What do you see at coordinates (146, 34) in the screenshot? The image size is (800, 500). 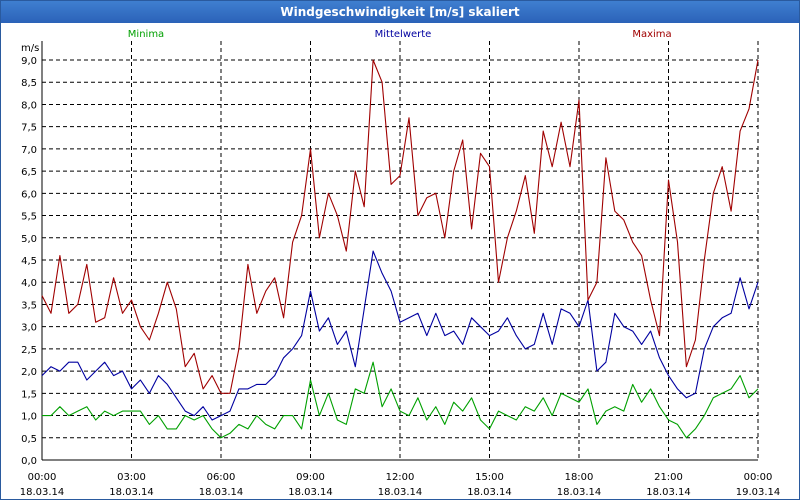 I see `legend-minima: Minima` at bounding box center [146, 34].